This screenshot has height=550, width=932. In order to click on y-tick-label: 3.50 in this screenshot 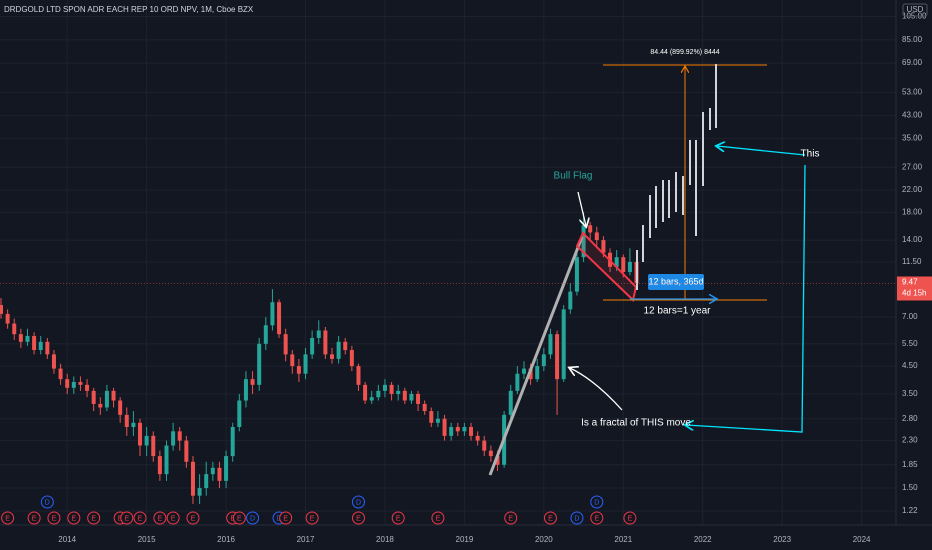, I will do `click(910, 393)`.